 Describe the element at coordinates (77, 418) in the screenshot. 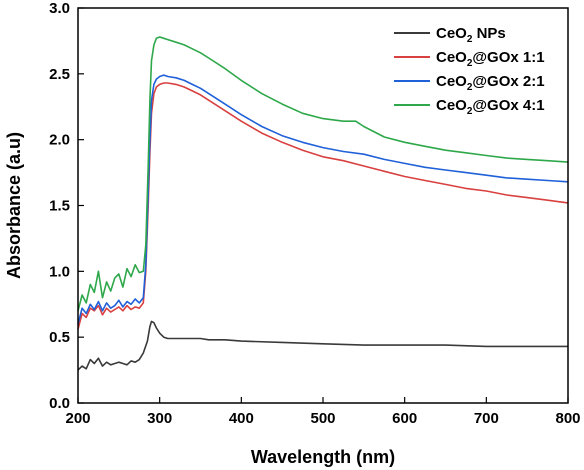

I see `x-tick-label: 200` at that location.